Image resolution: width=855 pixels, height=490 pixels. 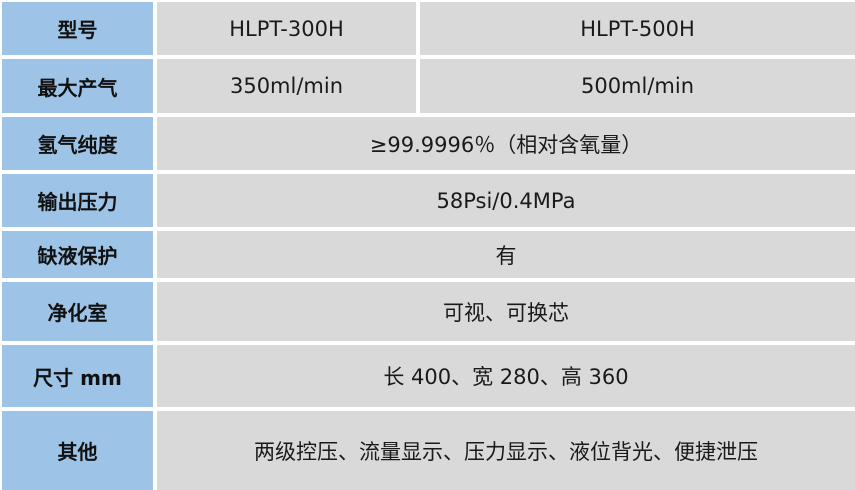 What do you see at coordinates (77, 311) in the screenshot?
I see `row-label-purifier: 净化室` at bounding box center [77, 311].